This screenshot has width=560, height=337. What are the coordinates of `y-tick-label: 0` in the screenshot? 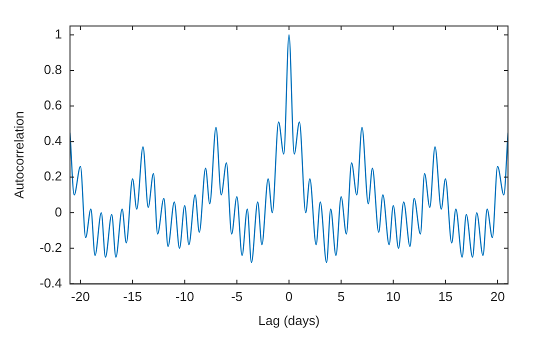 It's located at (58, 212).